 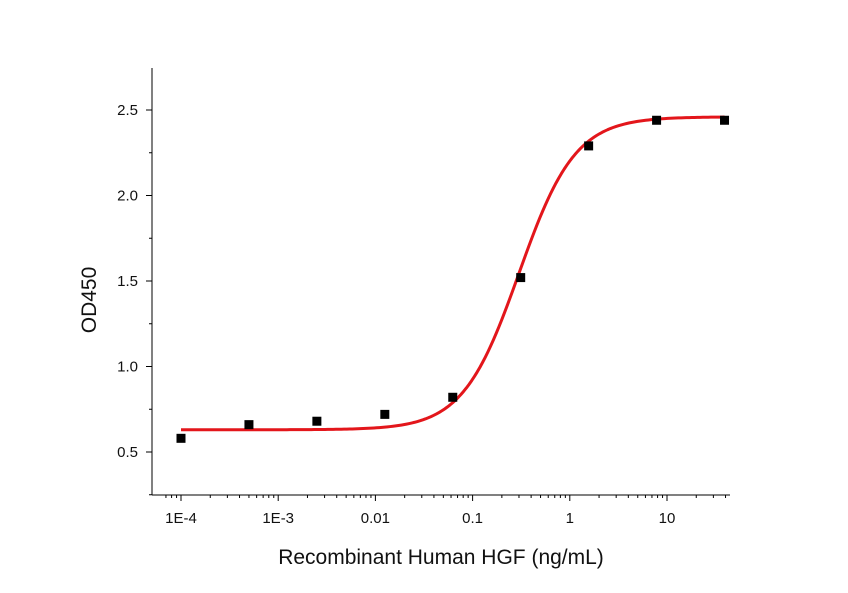 I want to click on x-tick-label: 0.01, so click(x=375, y=518).